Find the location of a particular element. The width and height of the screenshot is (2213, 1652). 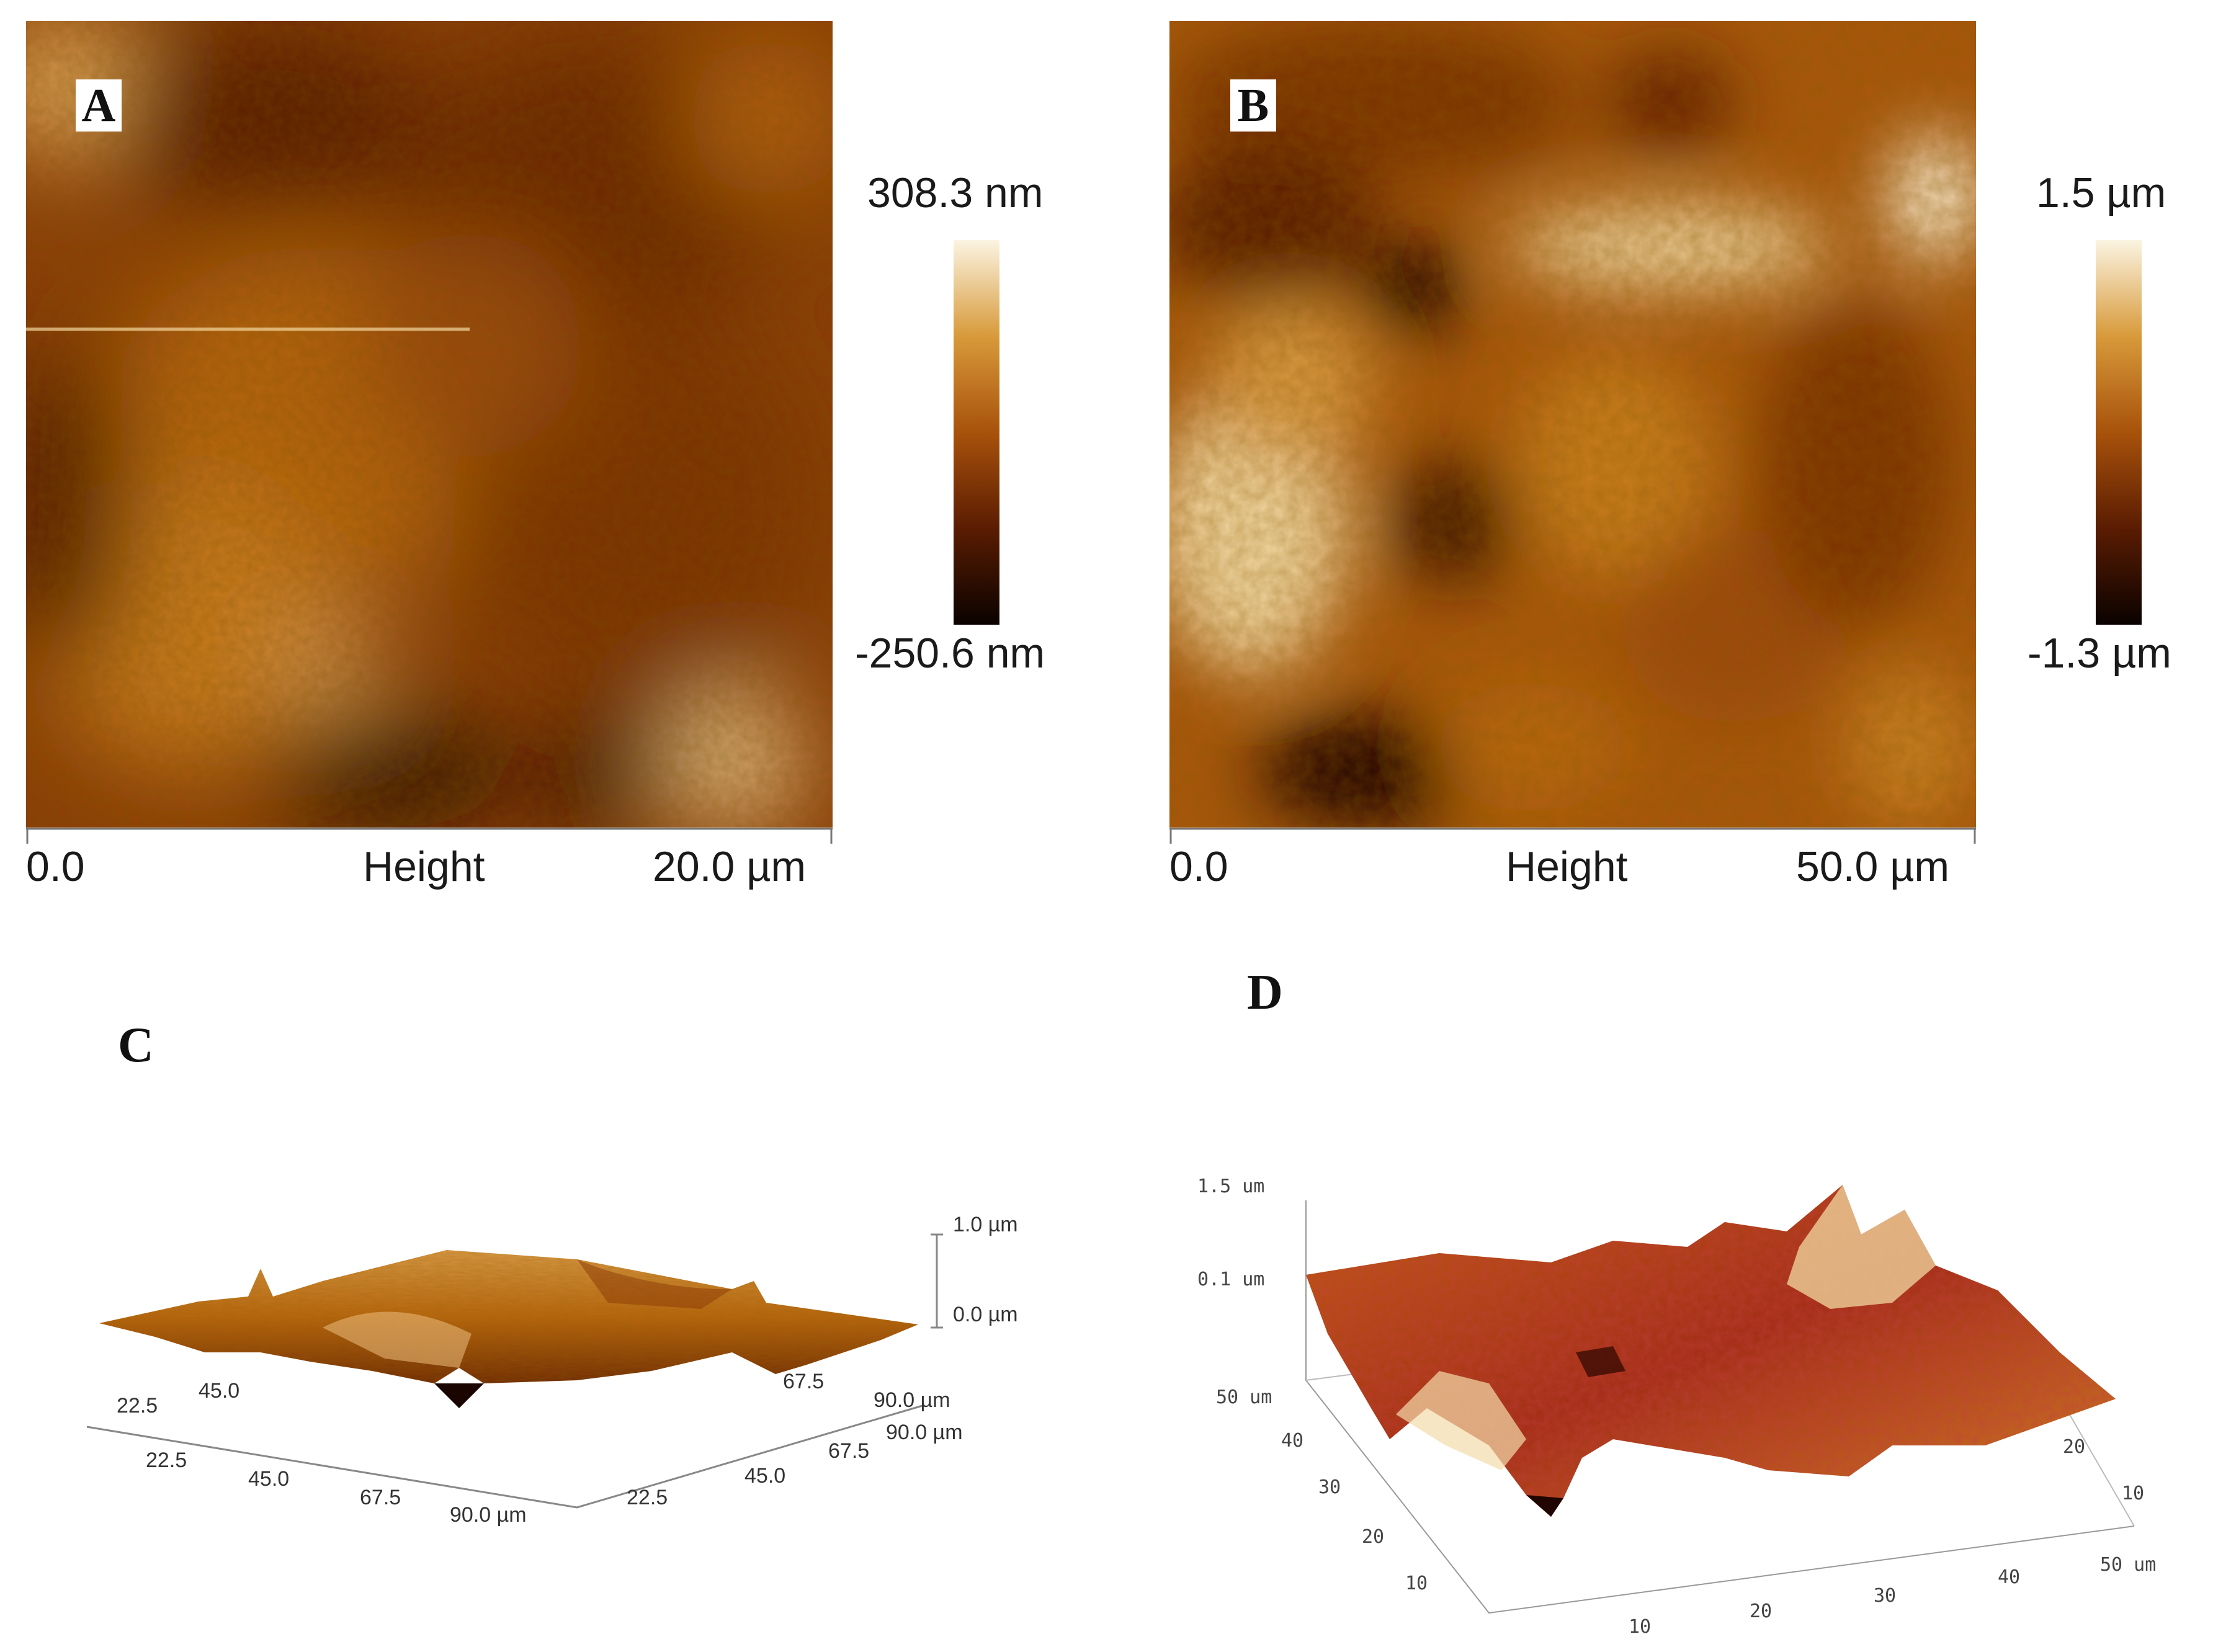

d-left-tick-1: 50 um is located at coordinates (1244, 1397).